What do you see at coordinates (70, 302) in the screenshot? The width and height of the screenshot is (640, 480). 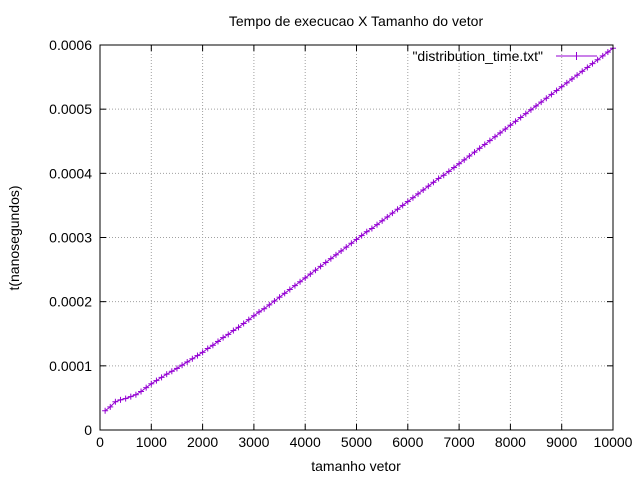 I see `y-tick-label: 0.0002` at bounding box center [70, 302].